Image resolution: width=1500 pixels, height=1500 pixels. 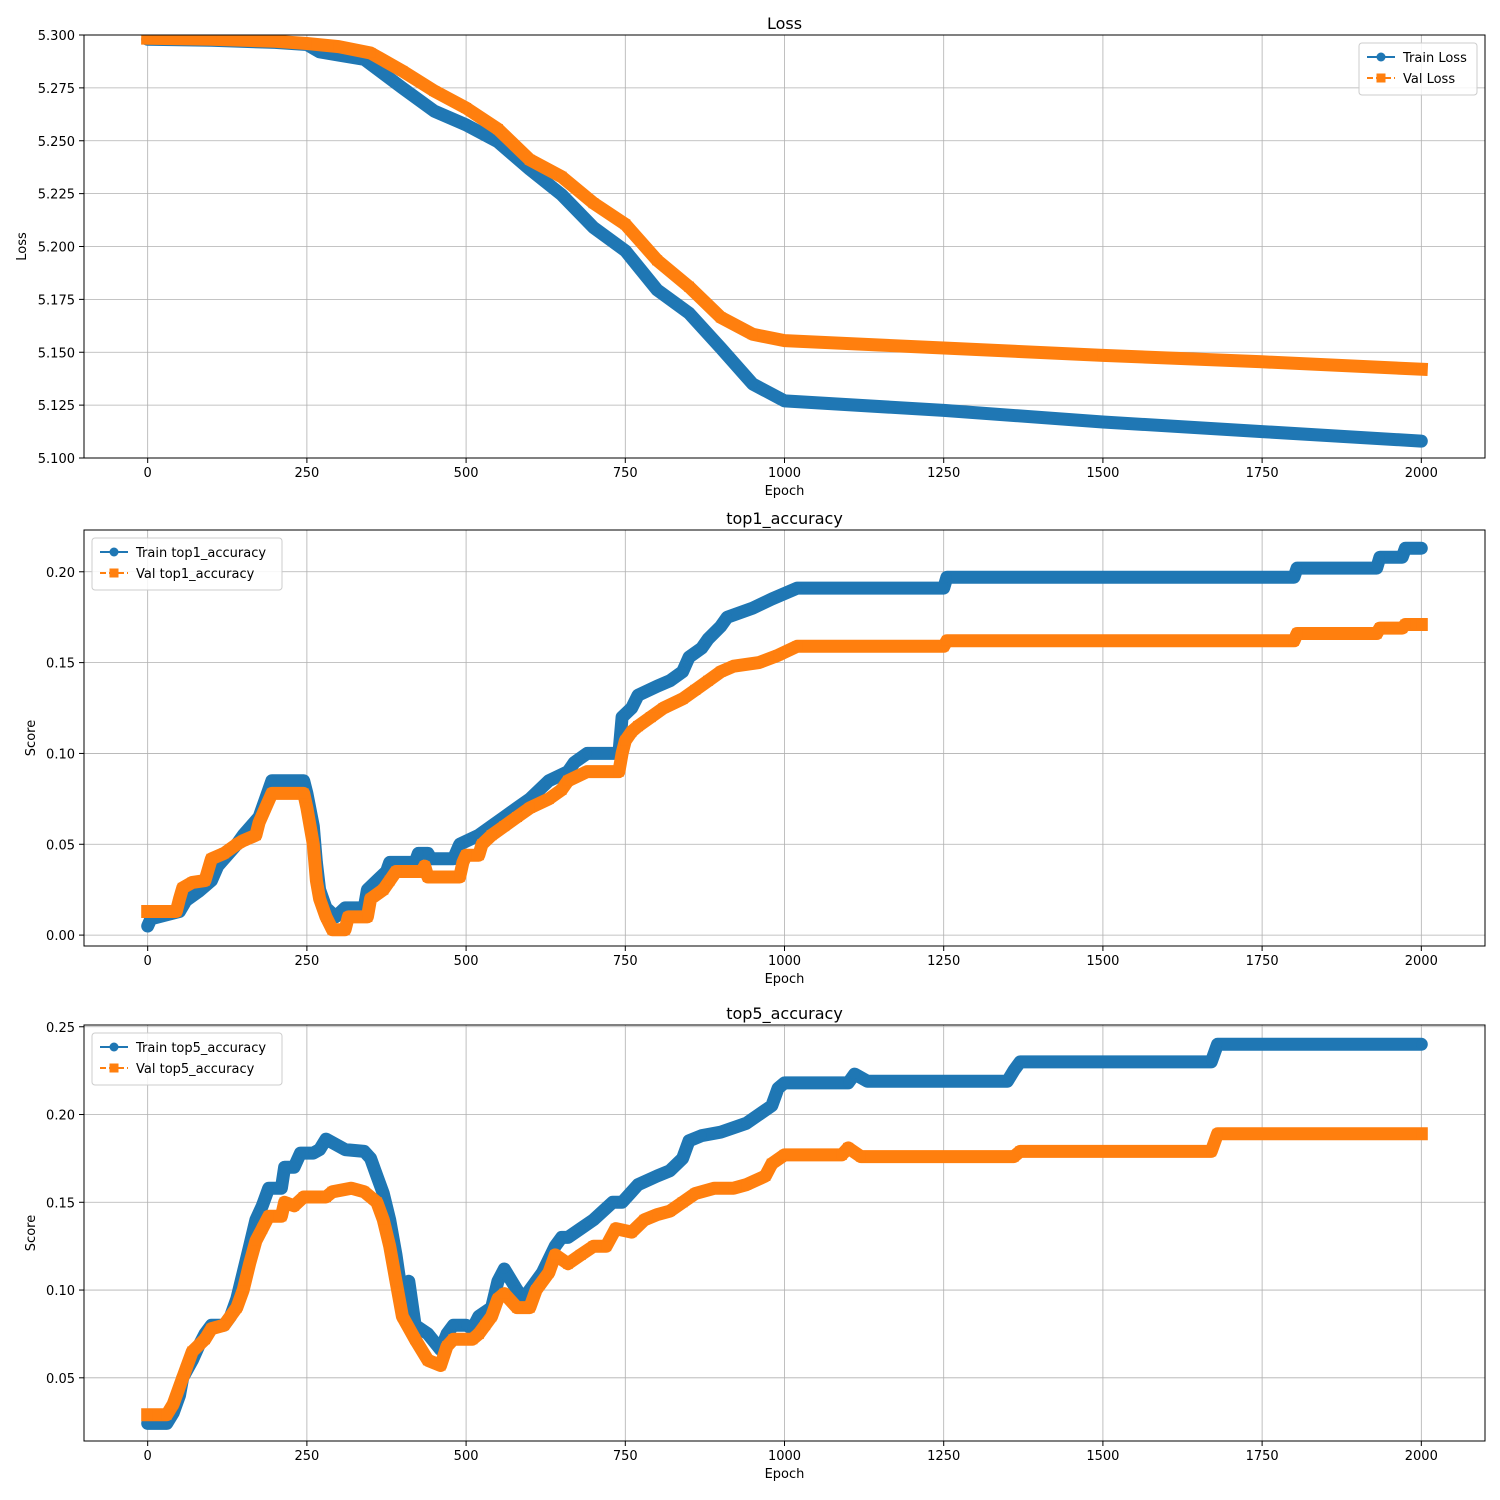 What do you see at coordinates (1262, 473) in the screenshot?
I see `x-tick-label: 1750` at bounding box center [1262, 473].